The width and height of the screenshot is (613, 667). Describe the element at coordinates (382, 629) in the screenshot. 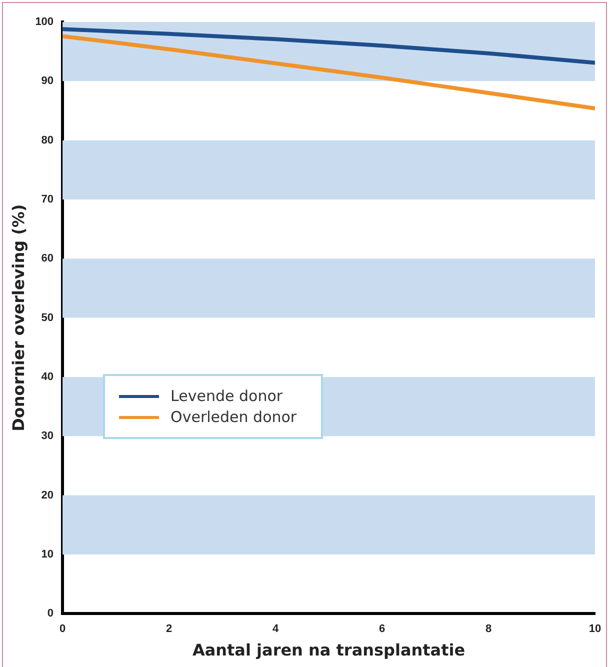

I see `x-tick-label: 6` at that location.